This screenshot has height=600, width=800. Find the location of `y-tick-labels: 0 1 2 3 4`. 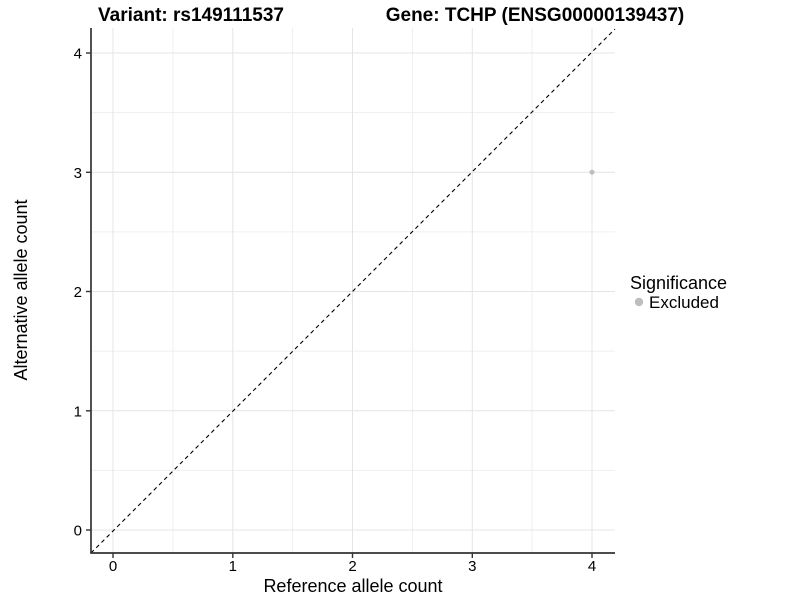

y-tick-labels: 0 1 2 3 4 is located at coordinates (78, 293).